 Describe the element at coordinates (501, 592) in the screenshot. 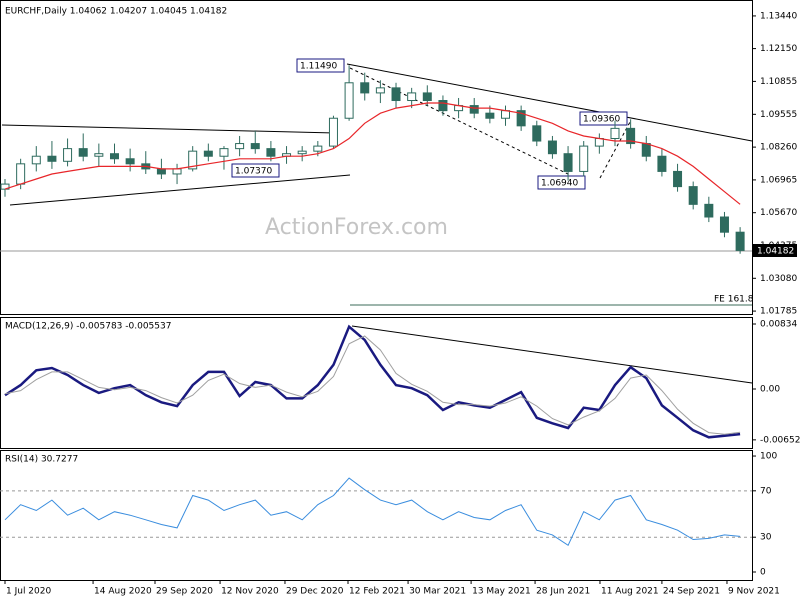

I see `x-tick-label: 13 May 2021` at that location.